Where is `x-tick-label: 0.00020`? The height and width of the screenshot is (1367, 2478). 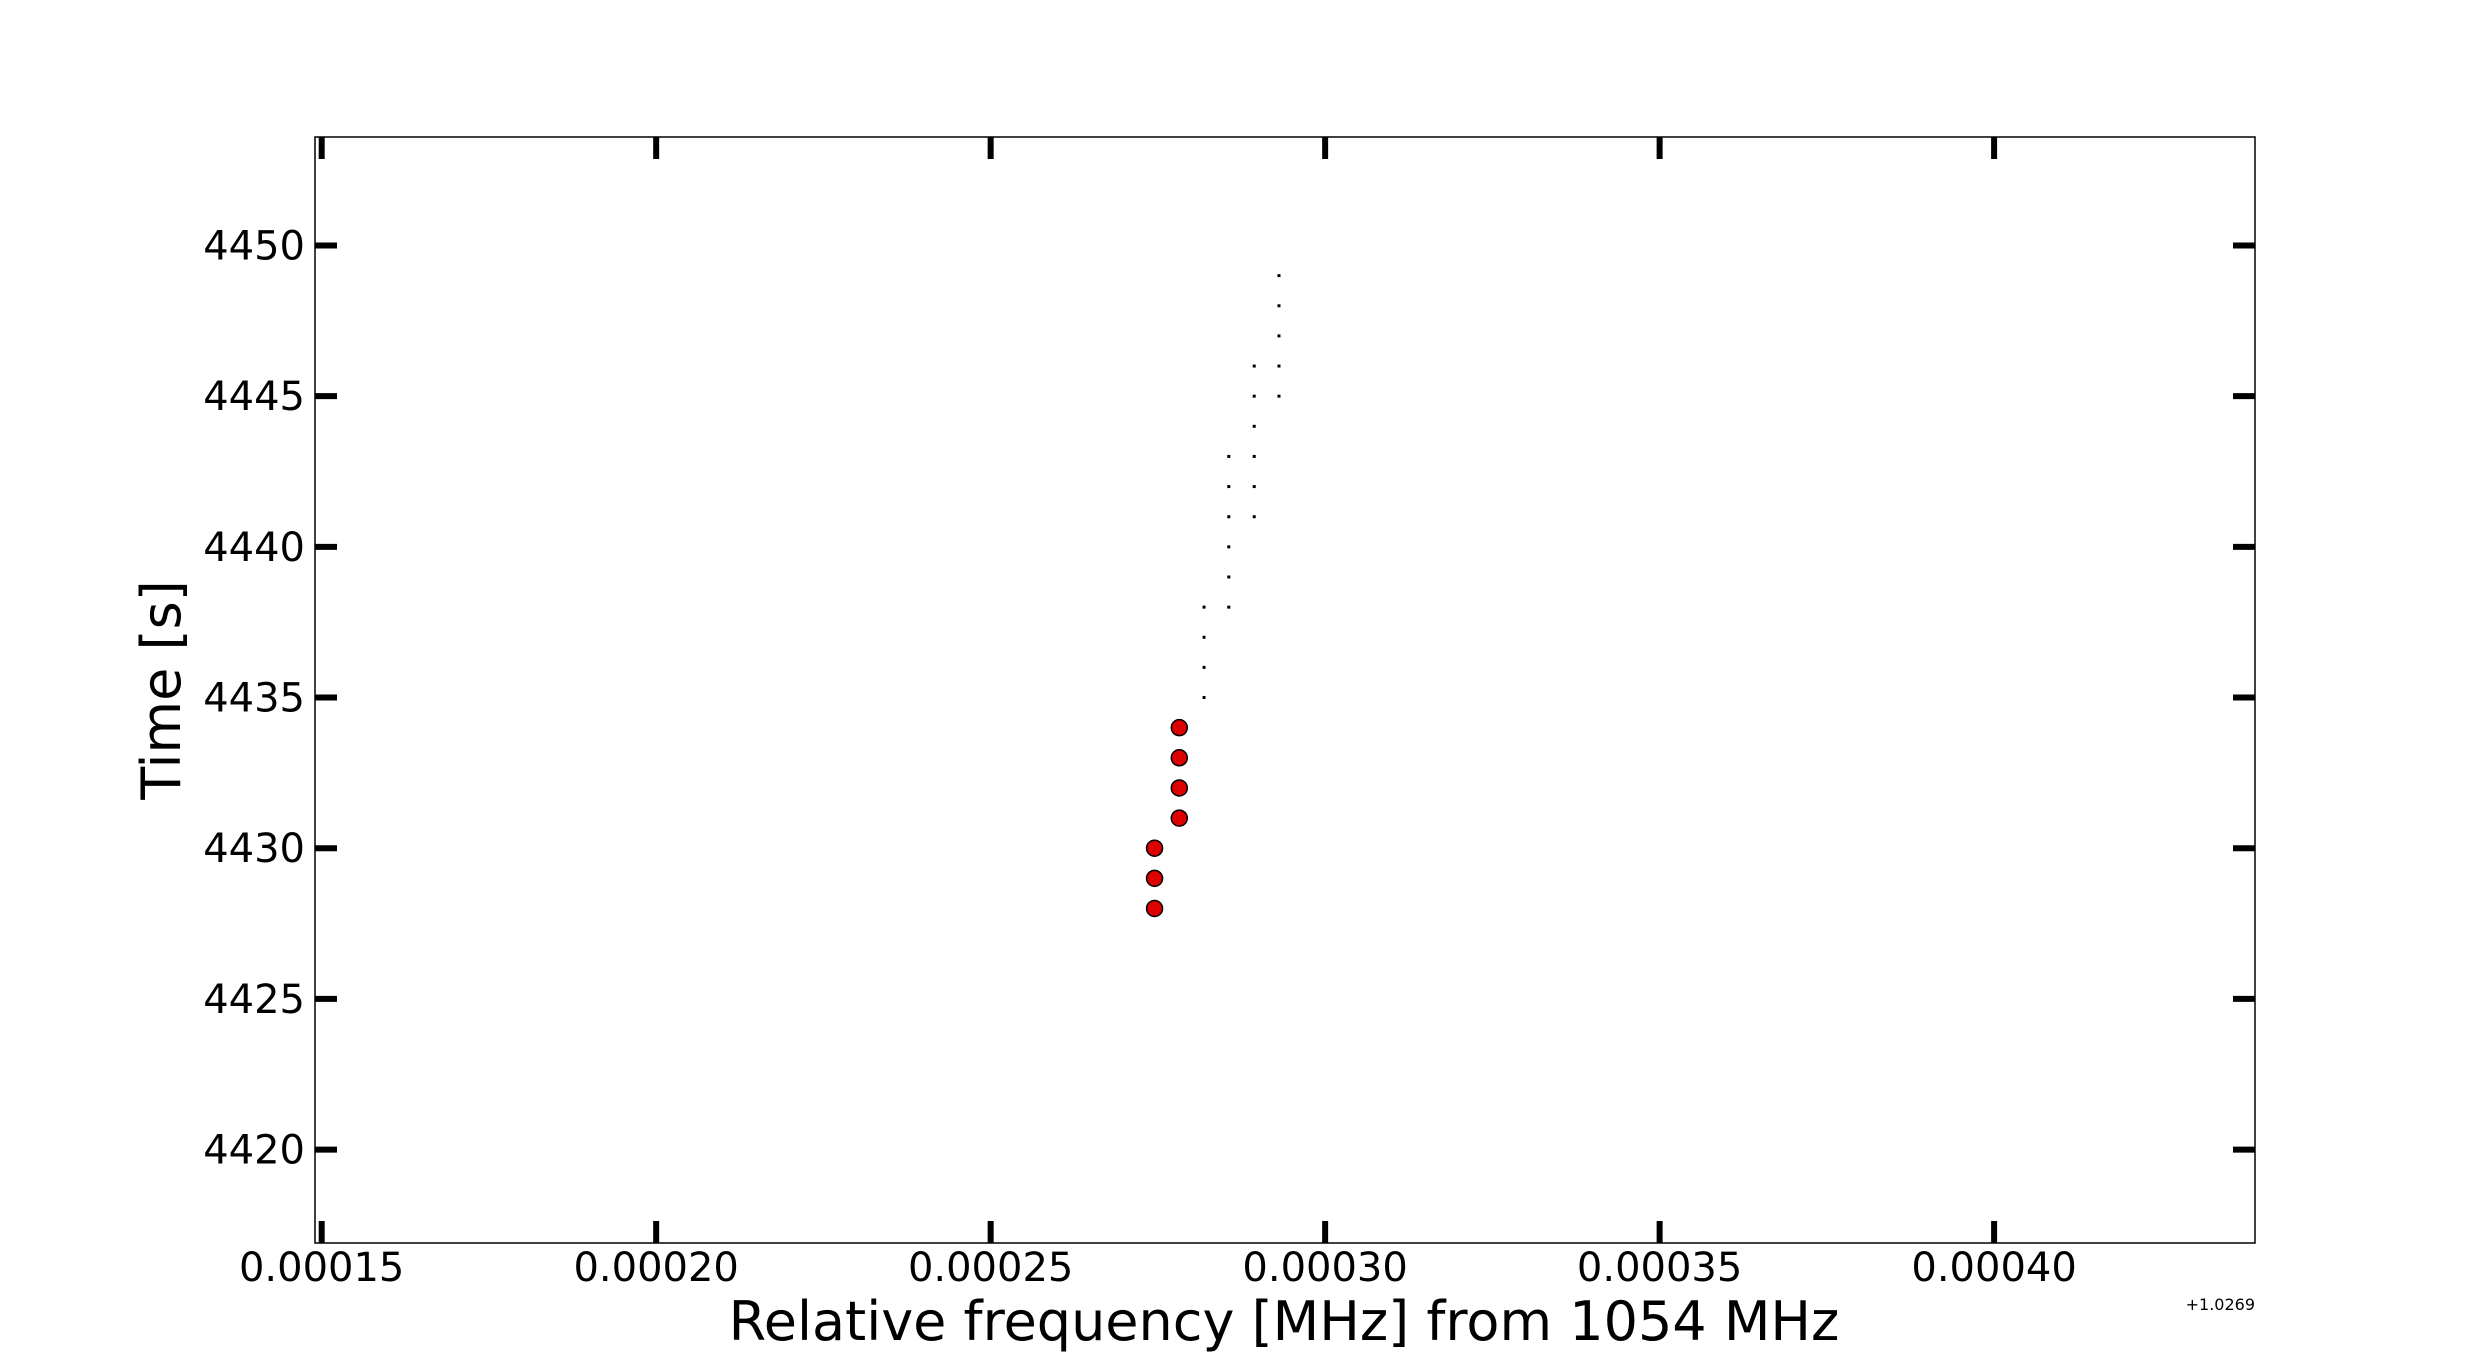
x-tick-label: 0.00020 is located at coordinates (655, 1268).